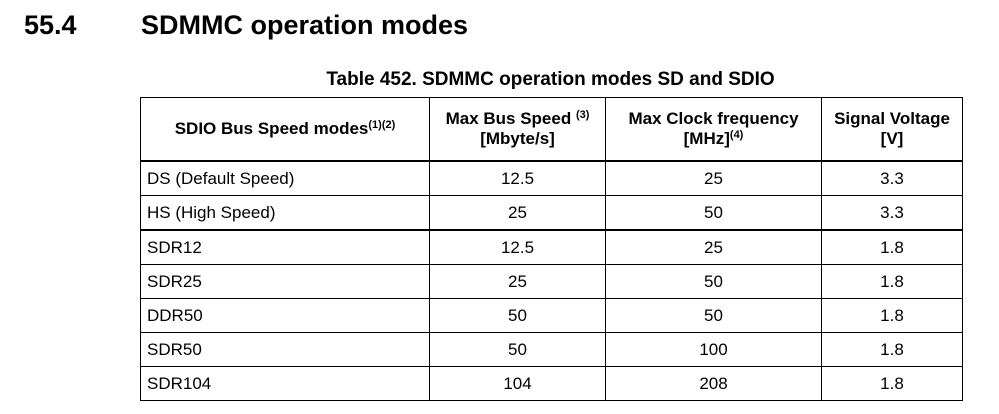 This screenshot has width=999, height=414. Describe the element at coordinates (285, 383) in the screenshot. I see `mode-cell: SDR104` at that location.